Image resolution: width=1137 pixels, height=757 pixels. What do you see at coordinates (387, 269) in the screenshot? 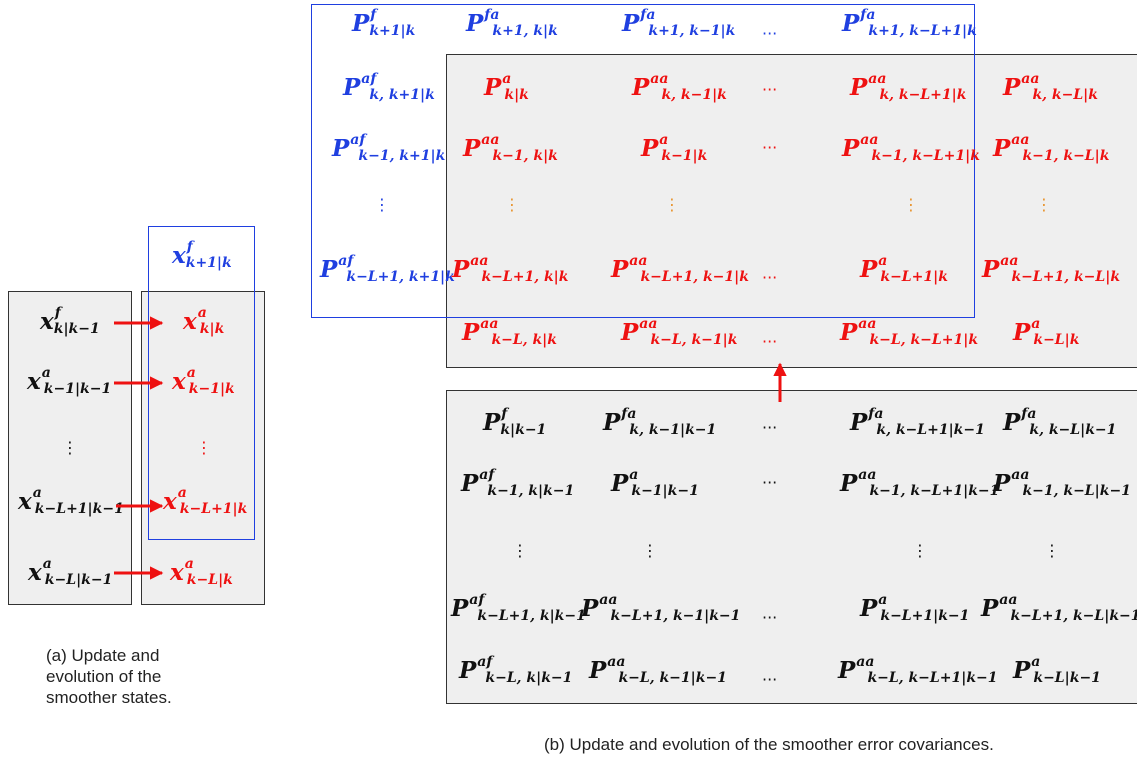
I see `cov-forecast-col-2: Pafk−L+1, k+1|k` at bounding box center [387, 269].